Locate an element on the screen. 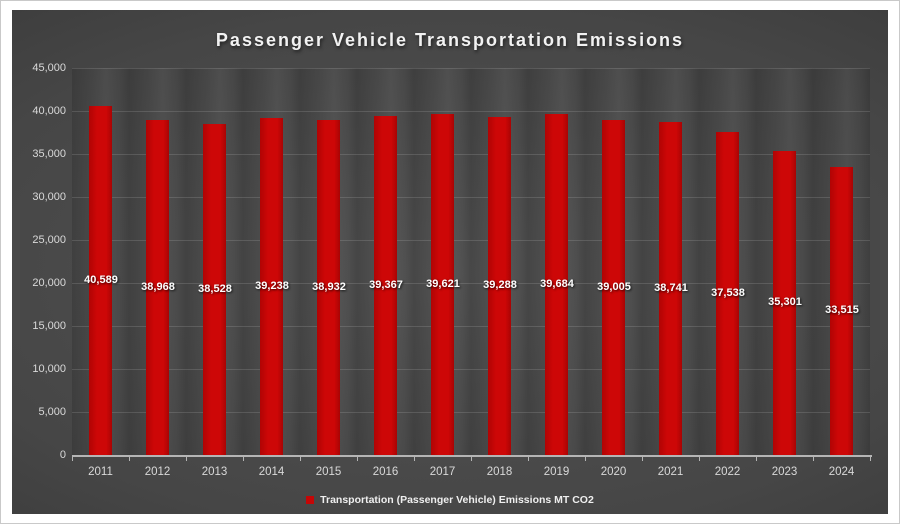 Image resolution: width=900 pixels, height=524 pixels. bar-2013 is located at coordinates (214, 289).